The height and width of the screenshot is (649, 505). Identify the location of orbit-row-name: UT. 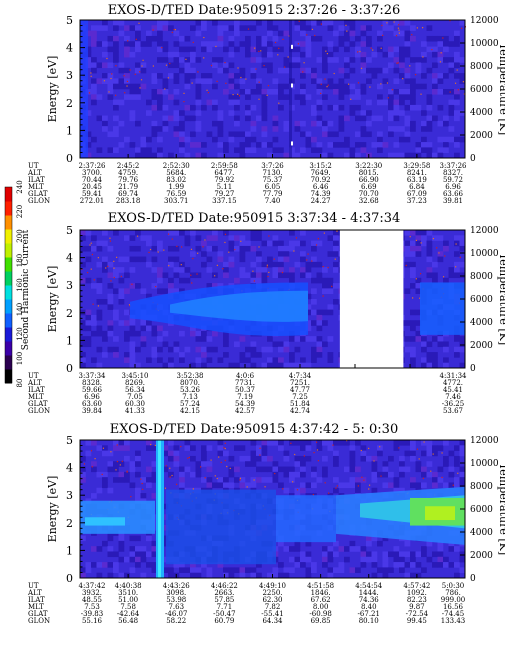
(33, 376).